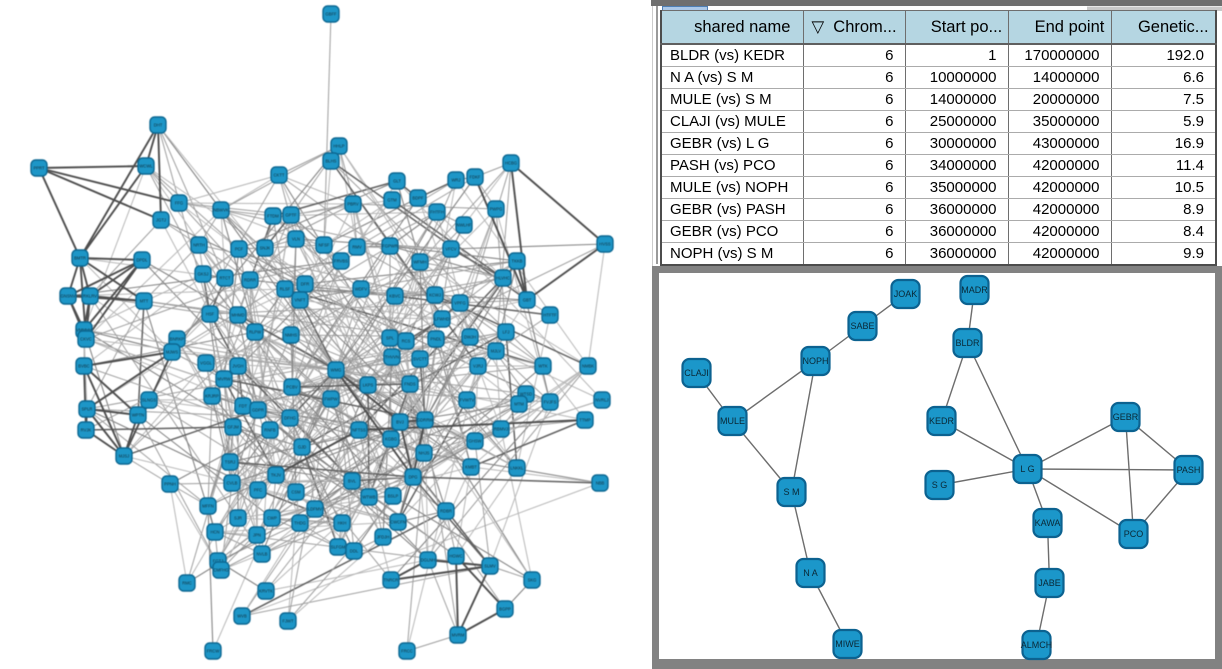  What do you see at coordinates (490, 566) in the screenshot?
I see `svg-text: SLMV` at bounding box center [490, 566].